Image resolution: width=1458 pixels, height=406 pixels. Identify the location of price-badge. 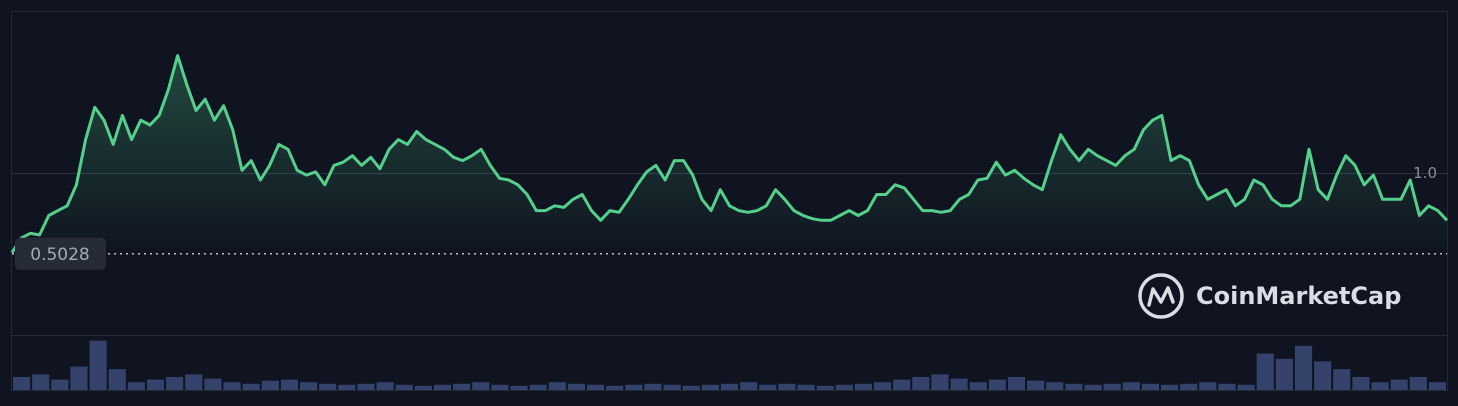
(60, 253).